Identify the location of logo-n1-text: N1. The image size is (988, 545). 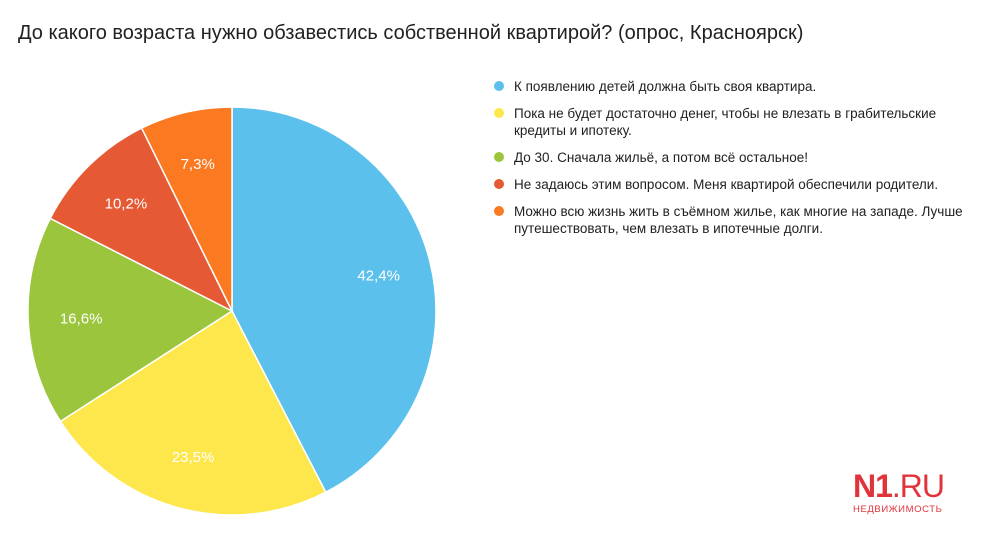
(873, 486).